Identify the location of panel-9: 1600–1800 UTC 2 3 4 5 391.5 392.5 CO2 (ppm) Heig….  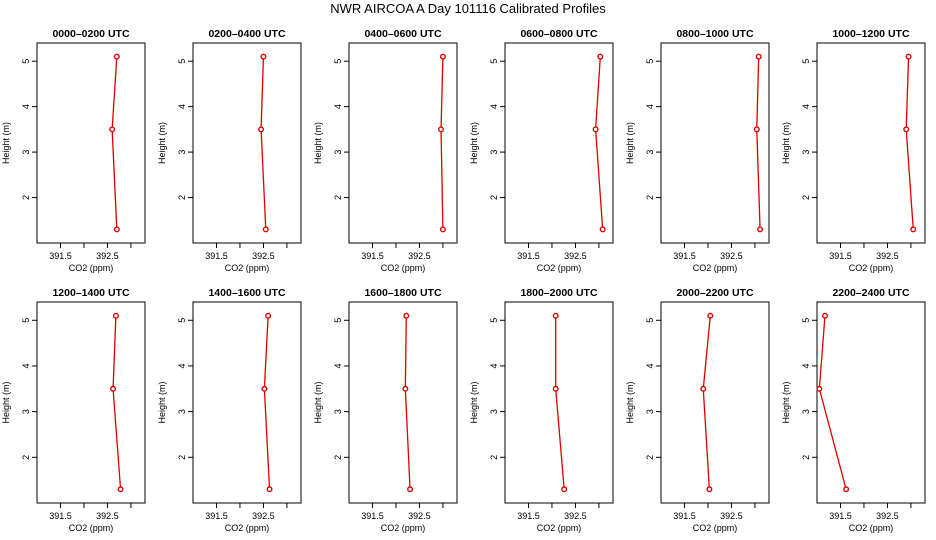
(385, 410).